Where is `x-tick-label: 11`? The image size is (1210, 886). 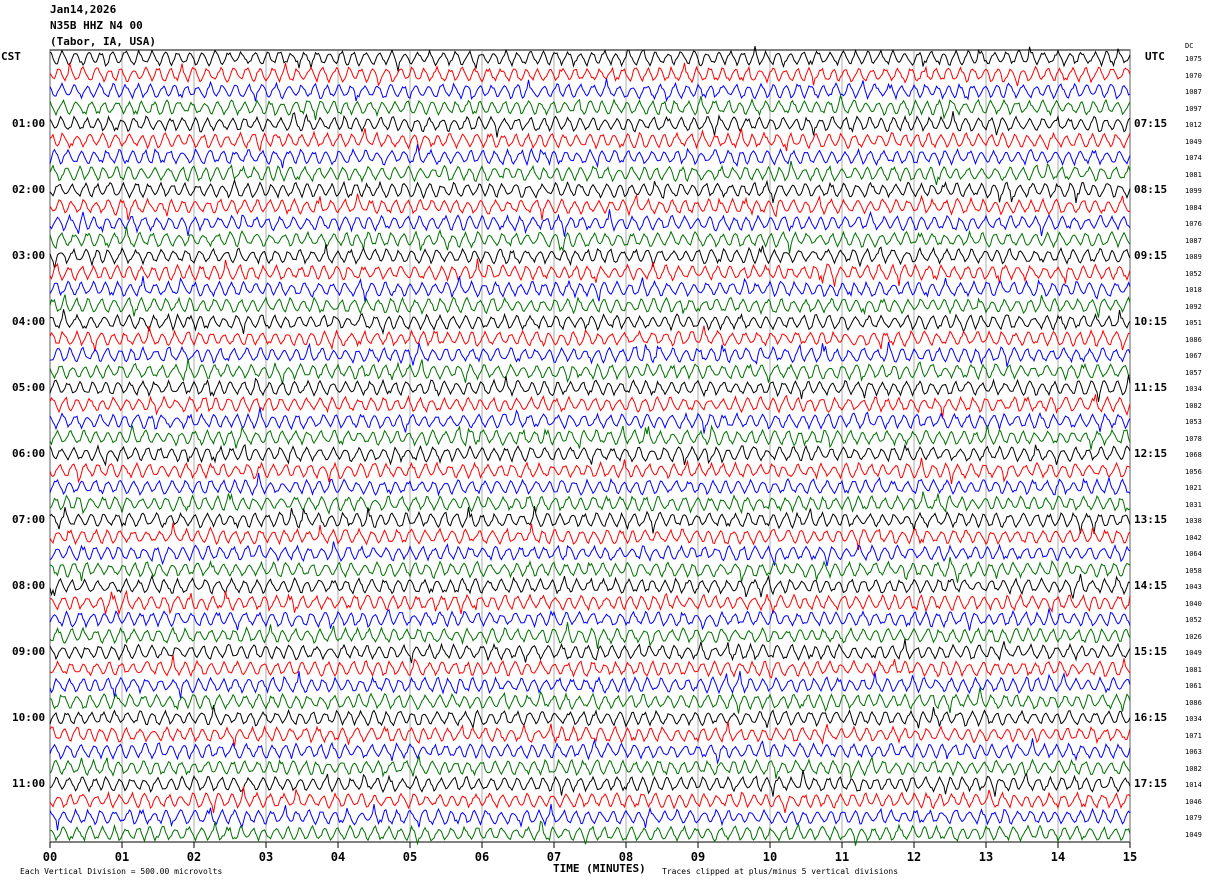 x-tick-label: 11 is located at coordinates (842, 857).